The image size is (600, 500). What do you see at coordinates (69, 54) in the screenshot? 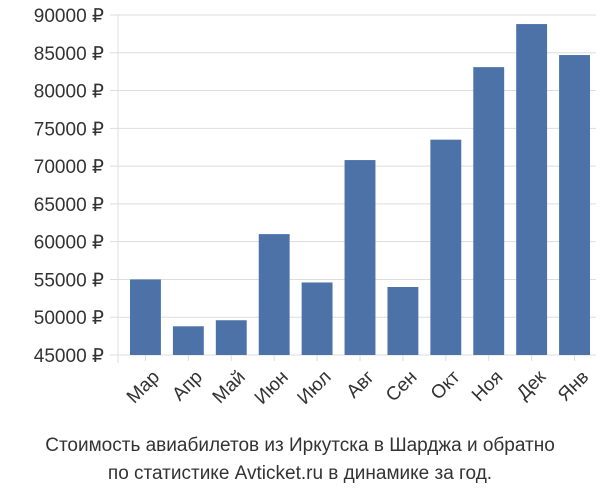
I see `y-tick-label: 85000 ₽` at bounding box center [69, 54].